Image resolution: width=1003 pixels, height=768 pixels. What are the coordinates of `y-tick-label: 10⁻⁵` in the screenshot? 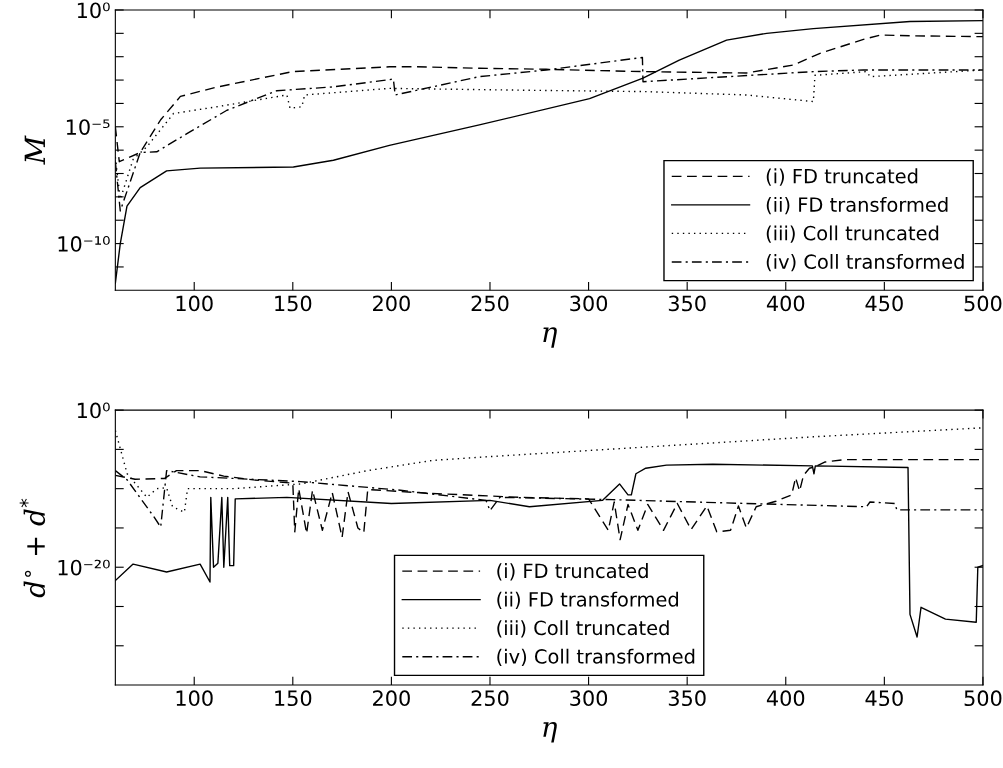 It's located at (88, 127).